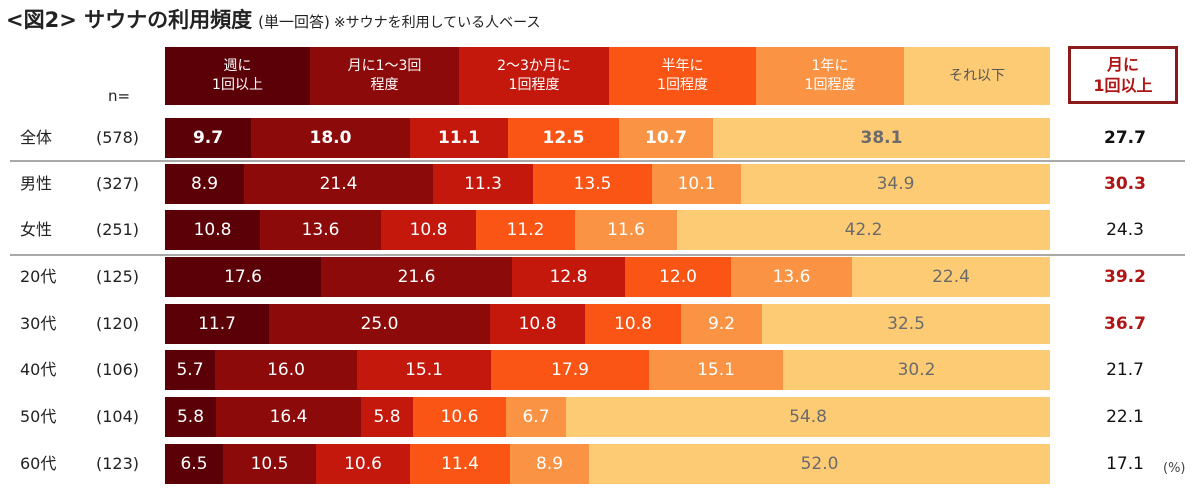 This screenshot has width=1200, height=496. What do you see at coordinates (592, 184) in the screenshot?
I see `bar-segment: 13.5` at bounding box center [592, 184].